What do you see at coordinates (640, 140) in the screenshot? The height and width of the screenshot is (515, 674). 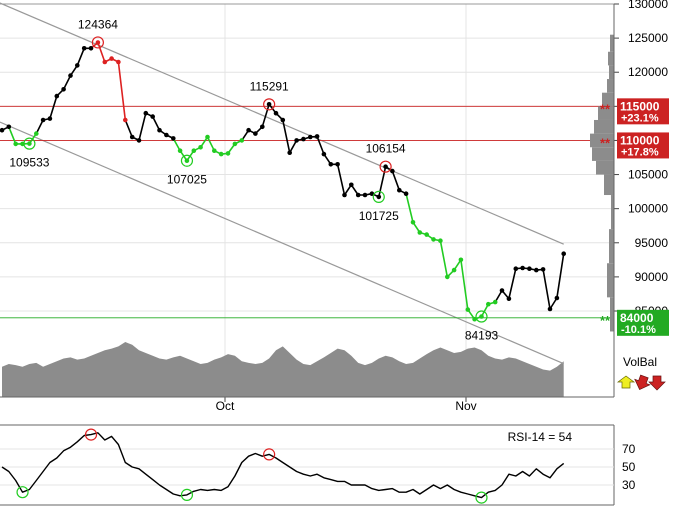 I see `level-tag-value: 110000` at bounding box center [640, 140].